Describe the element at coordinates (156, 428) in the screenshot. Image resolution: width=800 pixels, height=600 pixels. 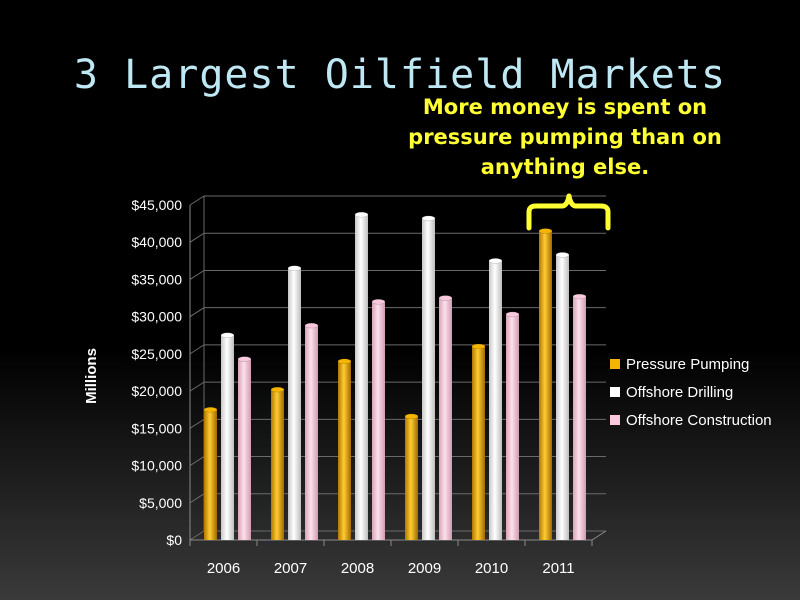
I see `y-tick-label: $15,000` at that location.